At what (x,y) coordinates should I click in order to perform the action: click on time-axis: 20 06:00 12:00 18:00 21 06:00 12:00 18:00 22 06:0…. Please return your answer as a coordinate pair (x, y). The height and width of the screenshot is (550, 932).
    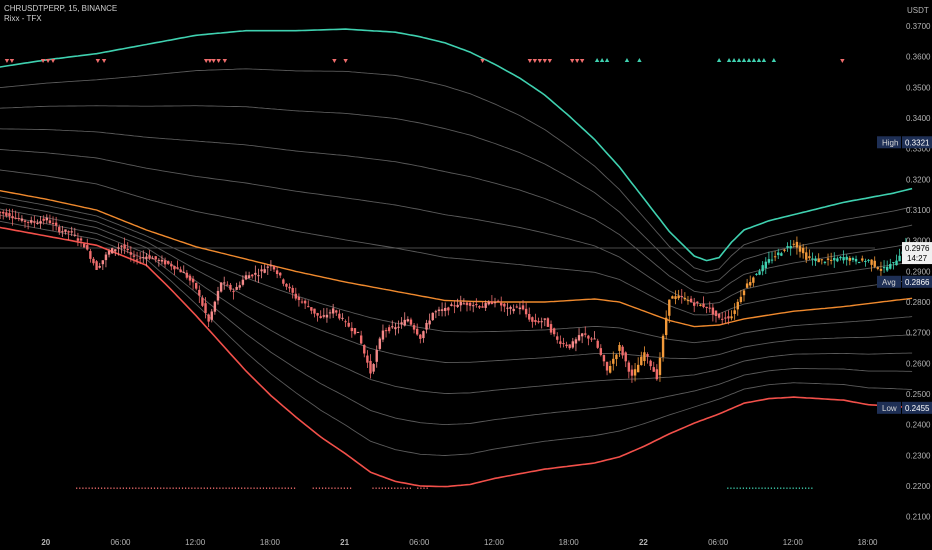
    Looking at the image, I should click on (486, 542).